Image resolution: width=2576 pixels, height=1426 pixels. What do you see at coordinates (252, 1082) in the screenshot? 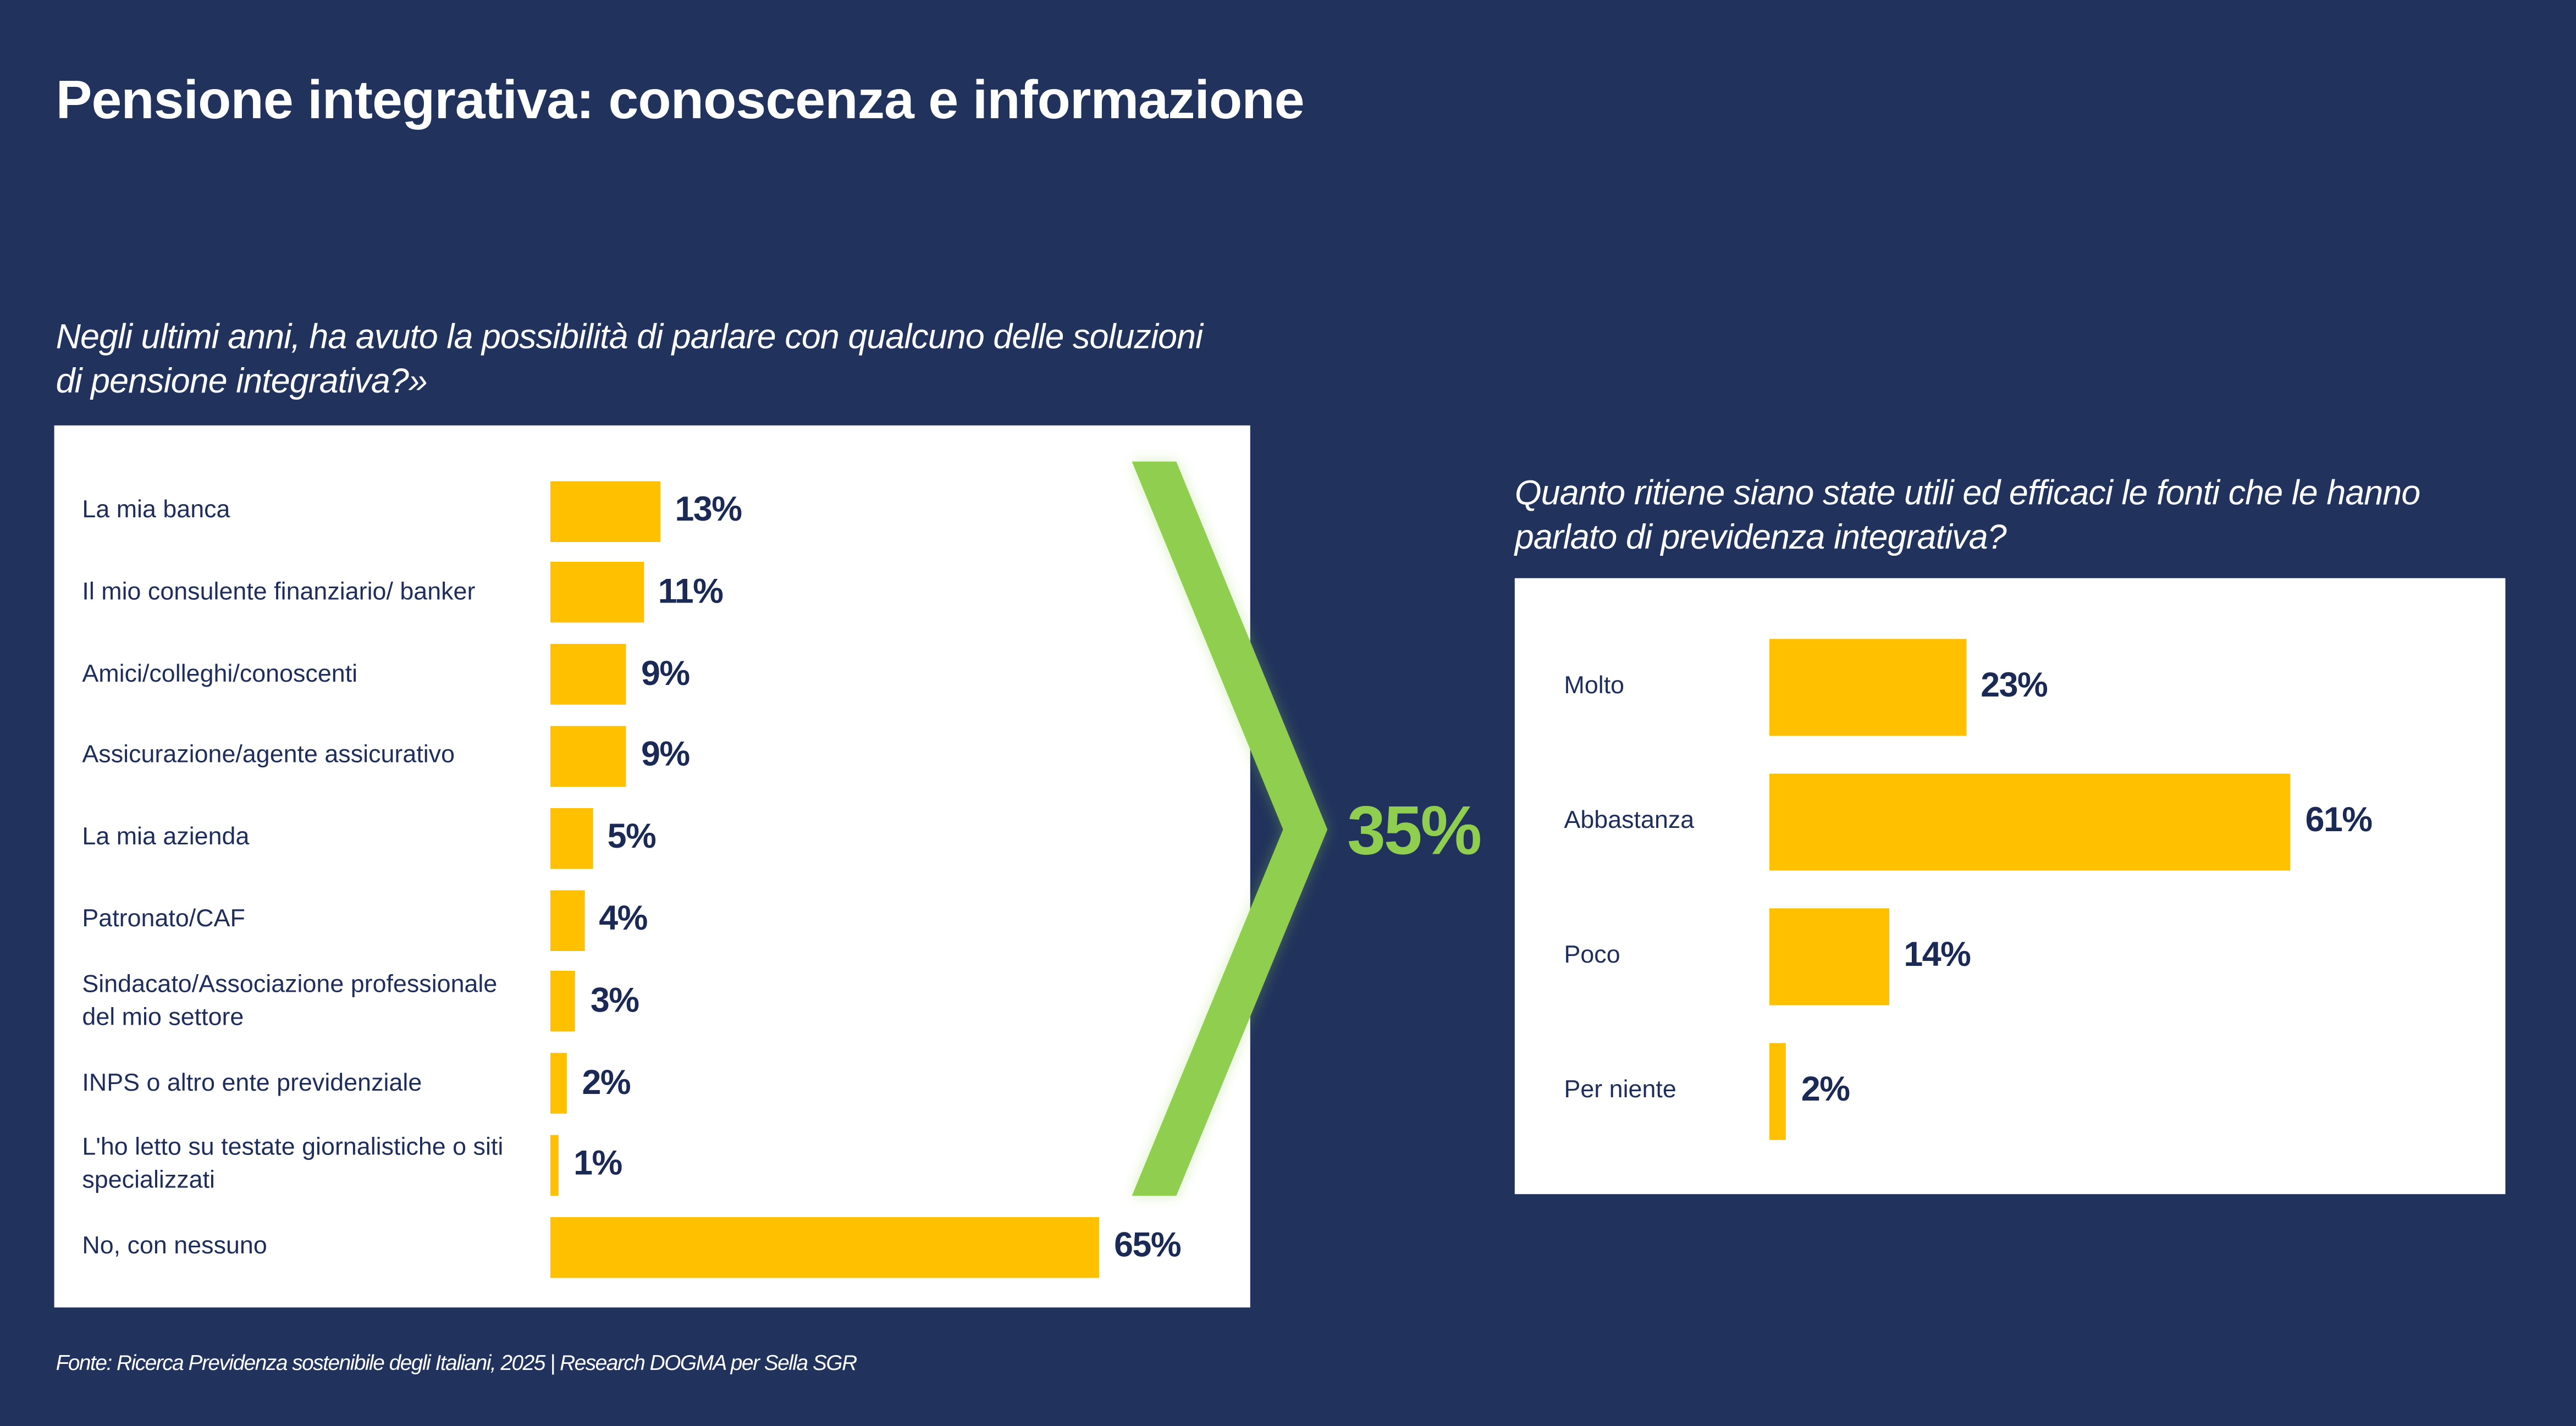
I see `category-label: INPS o altro ente previdenziale` at bounding box center [252, 1082].